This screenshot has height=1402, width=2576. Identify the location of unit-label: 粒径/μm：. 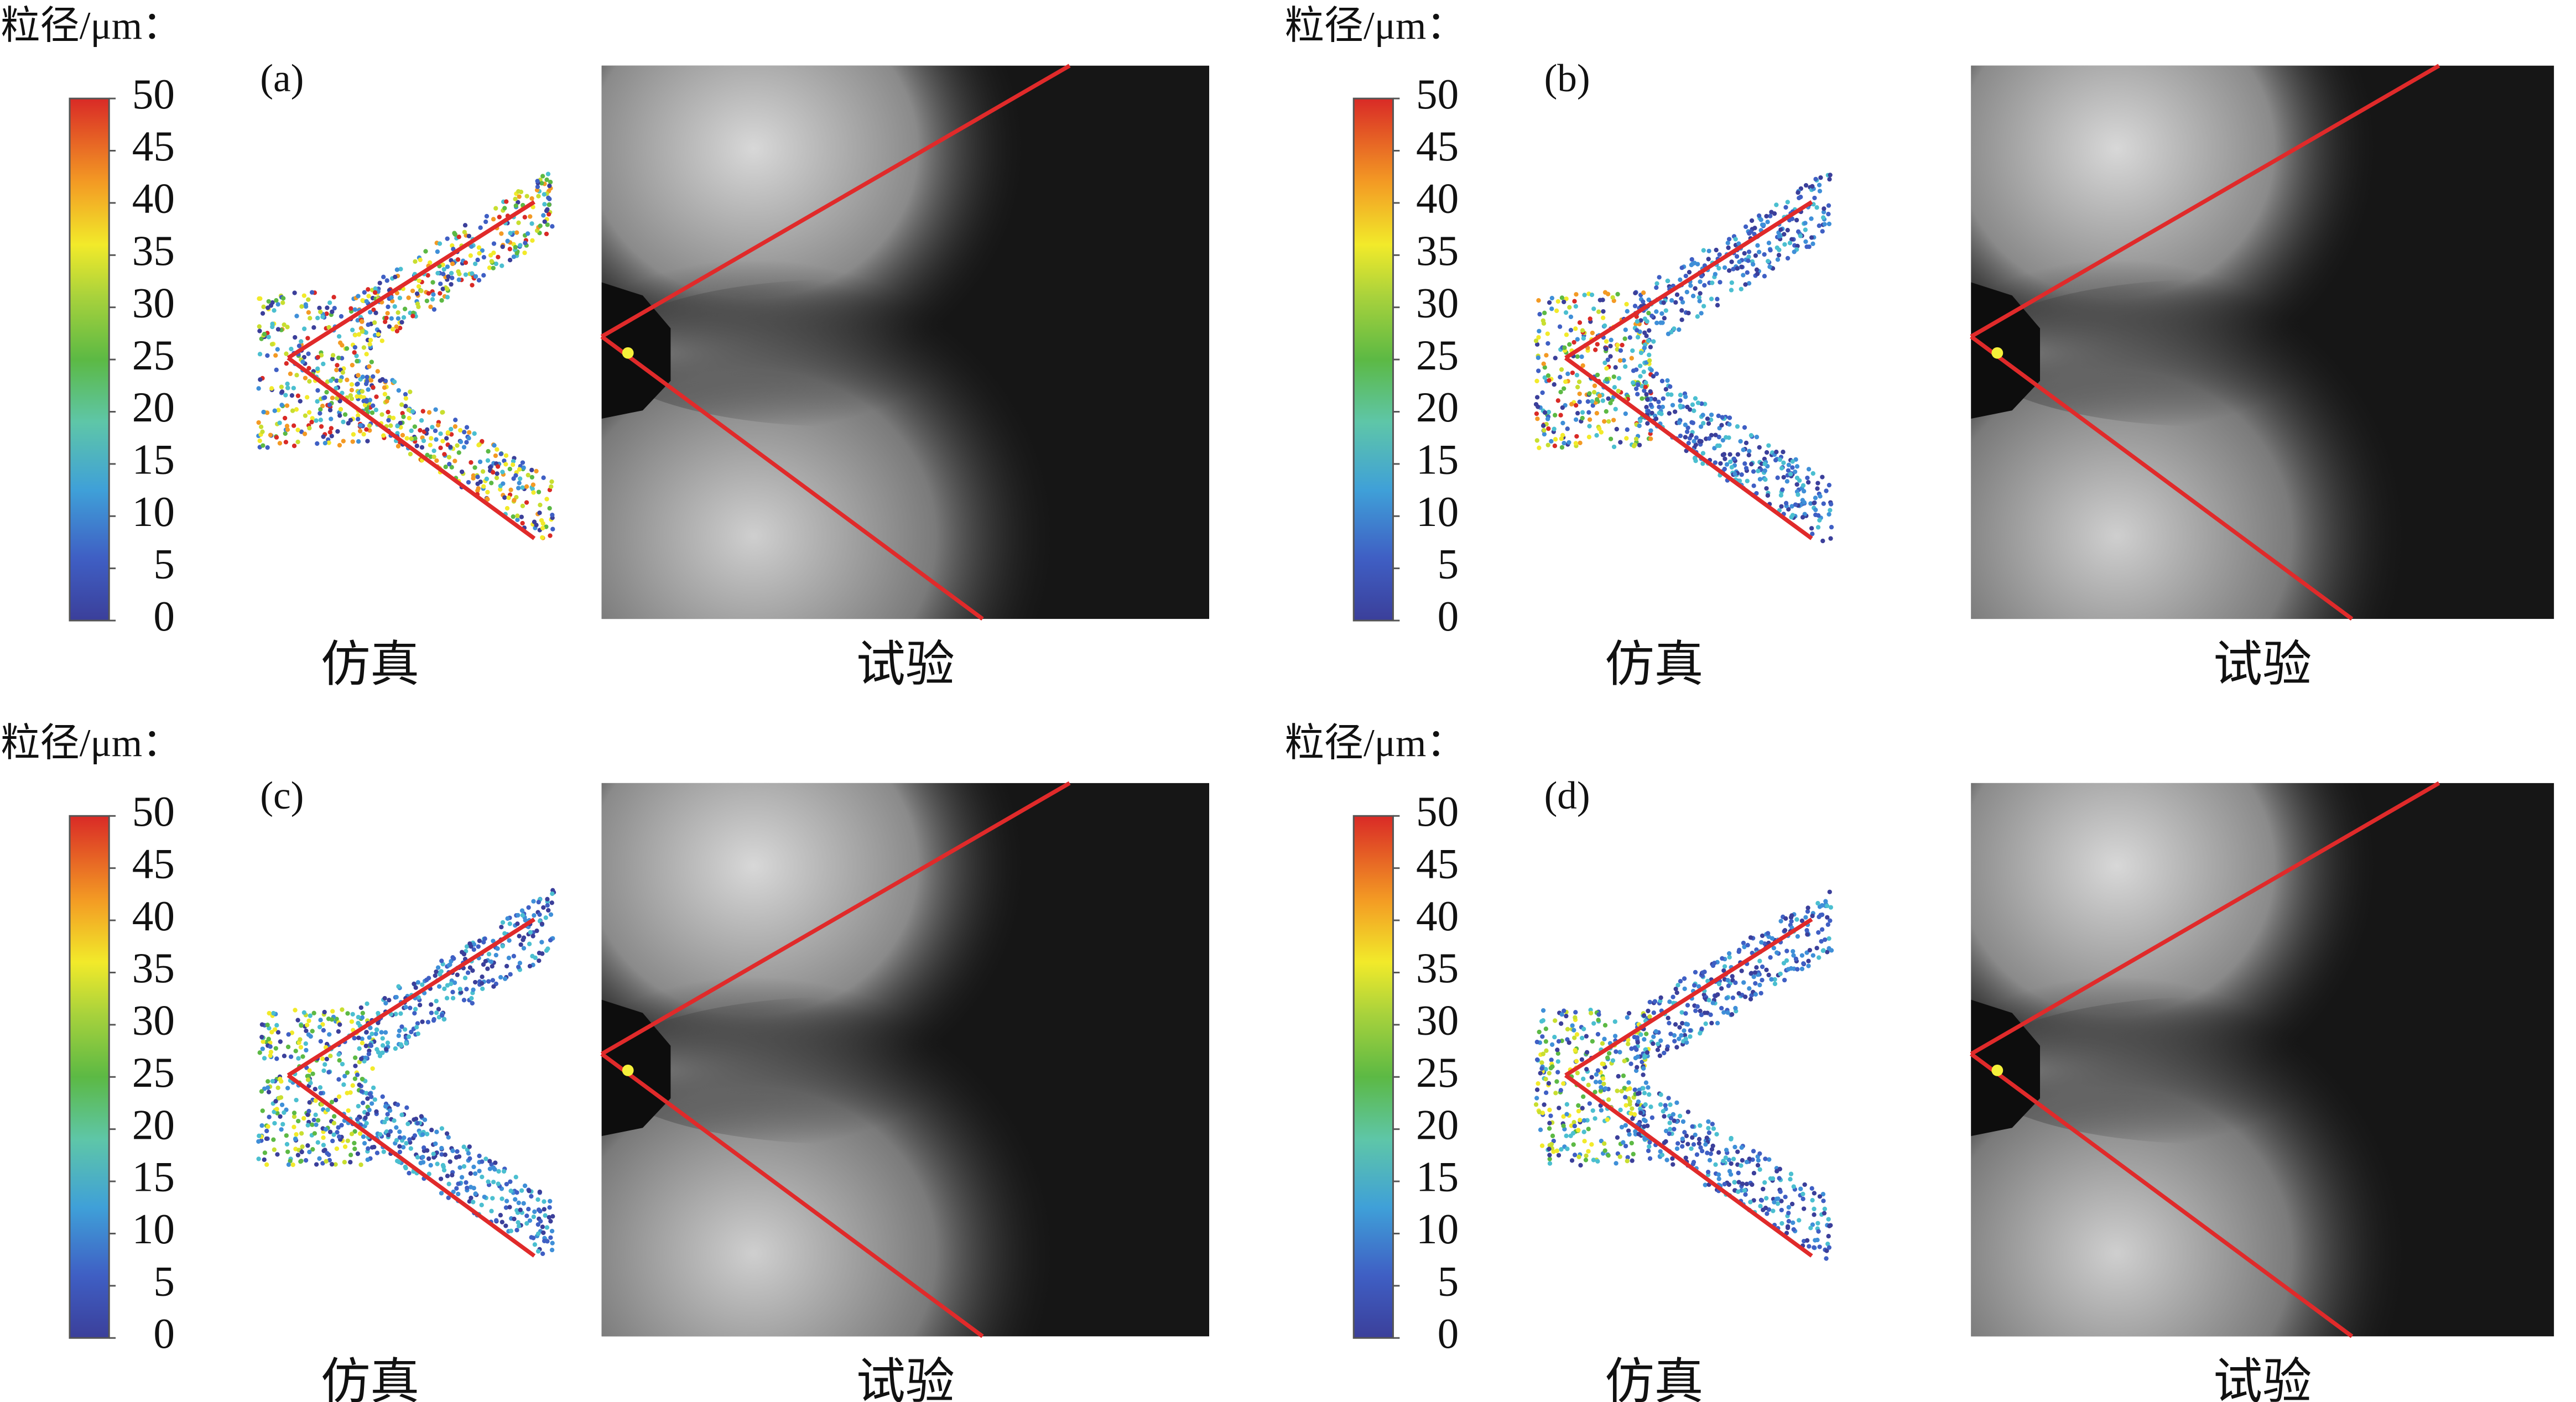
(1376, 26).